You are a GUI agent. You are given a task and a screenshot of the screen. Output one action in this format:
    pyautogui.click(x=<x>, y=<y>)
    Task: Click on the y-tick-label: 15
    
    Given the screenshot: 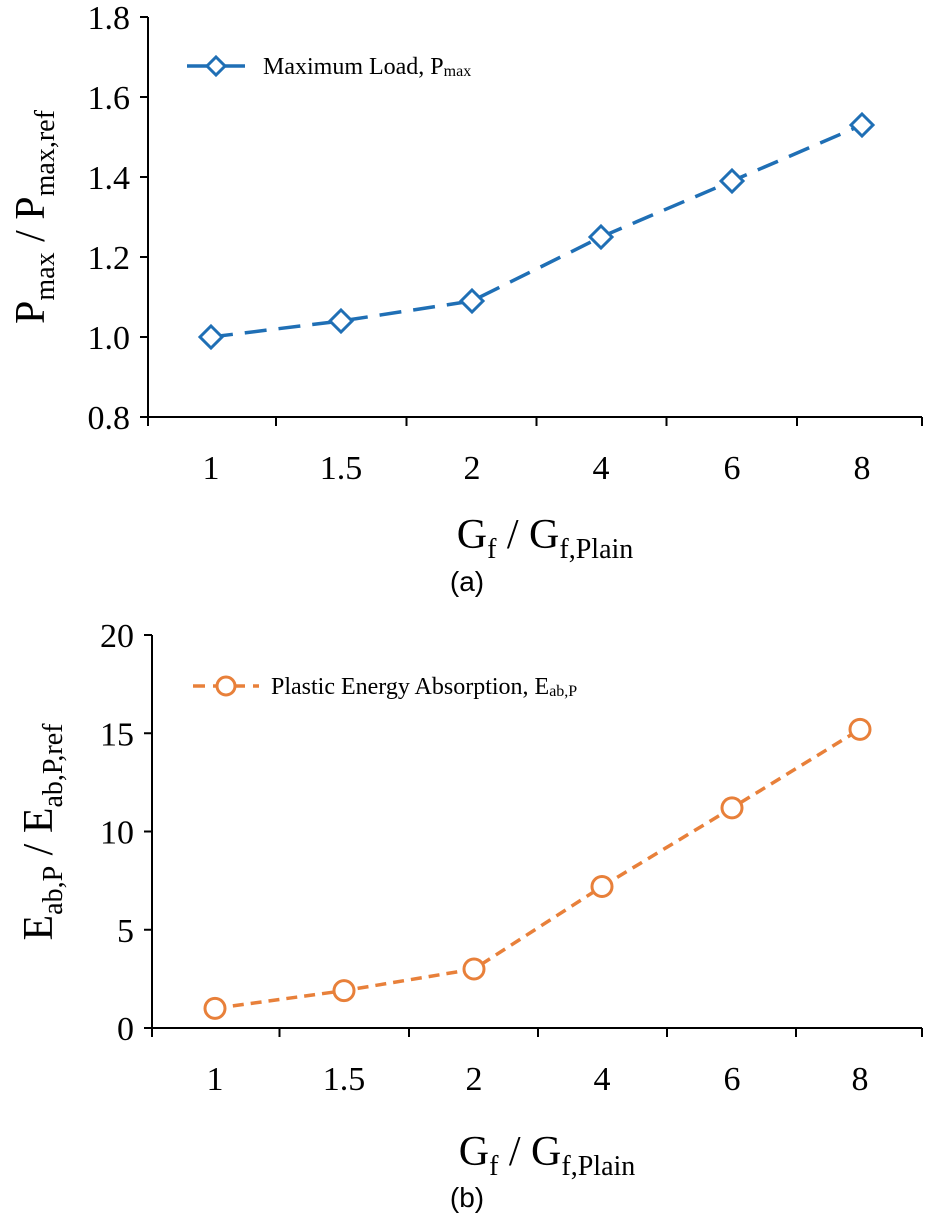 What is the action you would take?
    pyautogui.click(x=117, y=734)
    